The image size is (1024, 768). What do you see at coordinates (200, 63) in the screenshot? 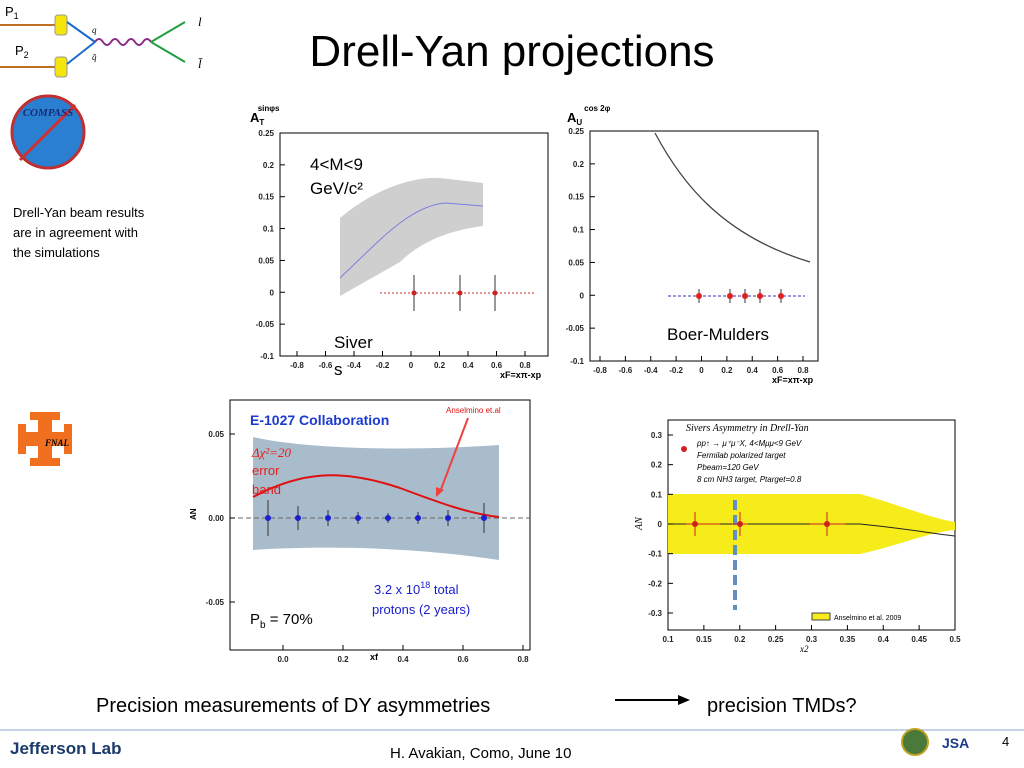
I see `lbar-label: l̄` at bounding box center [200, 63].